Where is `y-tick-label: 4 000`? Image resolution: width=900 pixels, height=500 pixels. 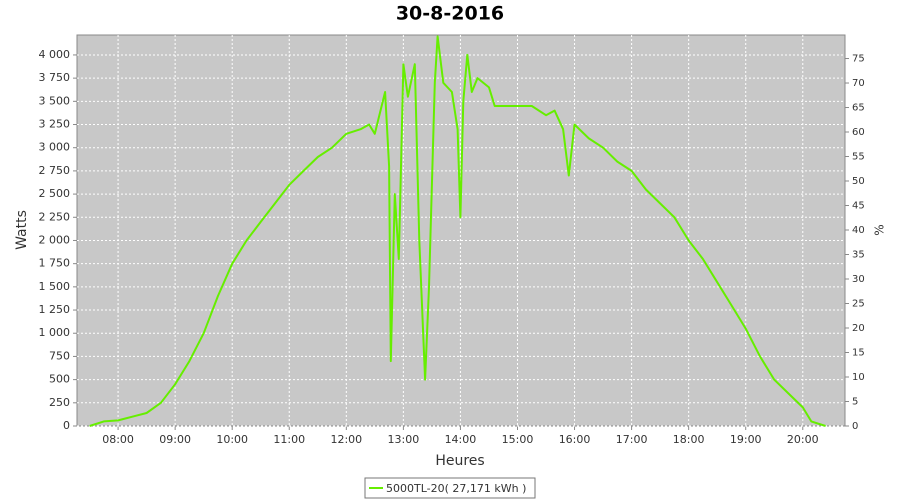 y-tick-label: 4 000 is located at coordinates (55, 54).